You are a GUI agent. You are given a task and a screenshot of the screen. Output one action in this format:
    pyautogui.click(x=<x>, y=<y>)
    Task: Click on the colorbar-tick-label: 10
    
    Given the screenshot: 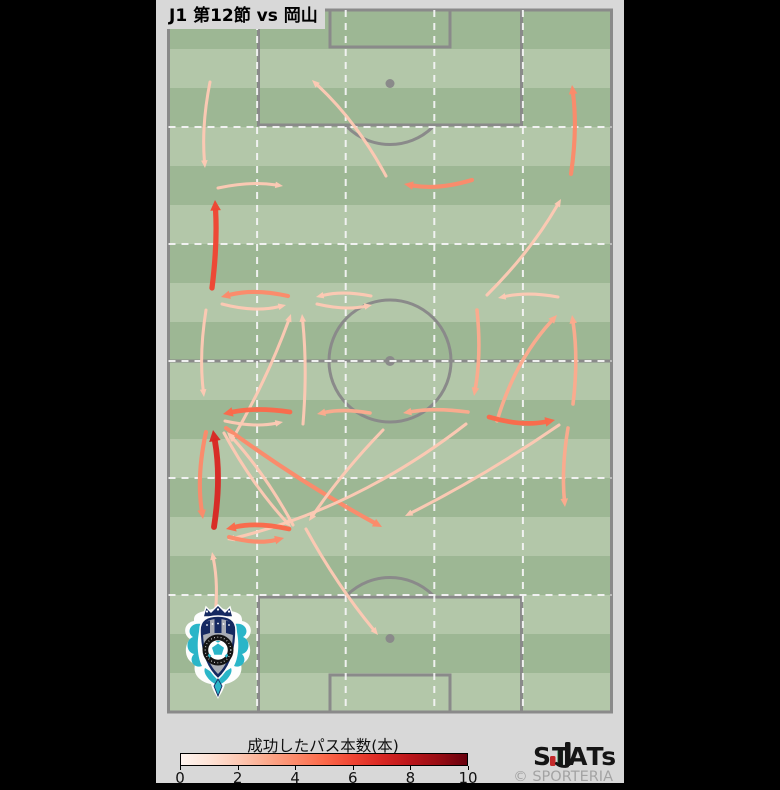 What is the action you would take?
    pyautogui.click(x=468, y=778)
    